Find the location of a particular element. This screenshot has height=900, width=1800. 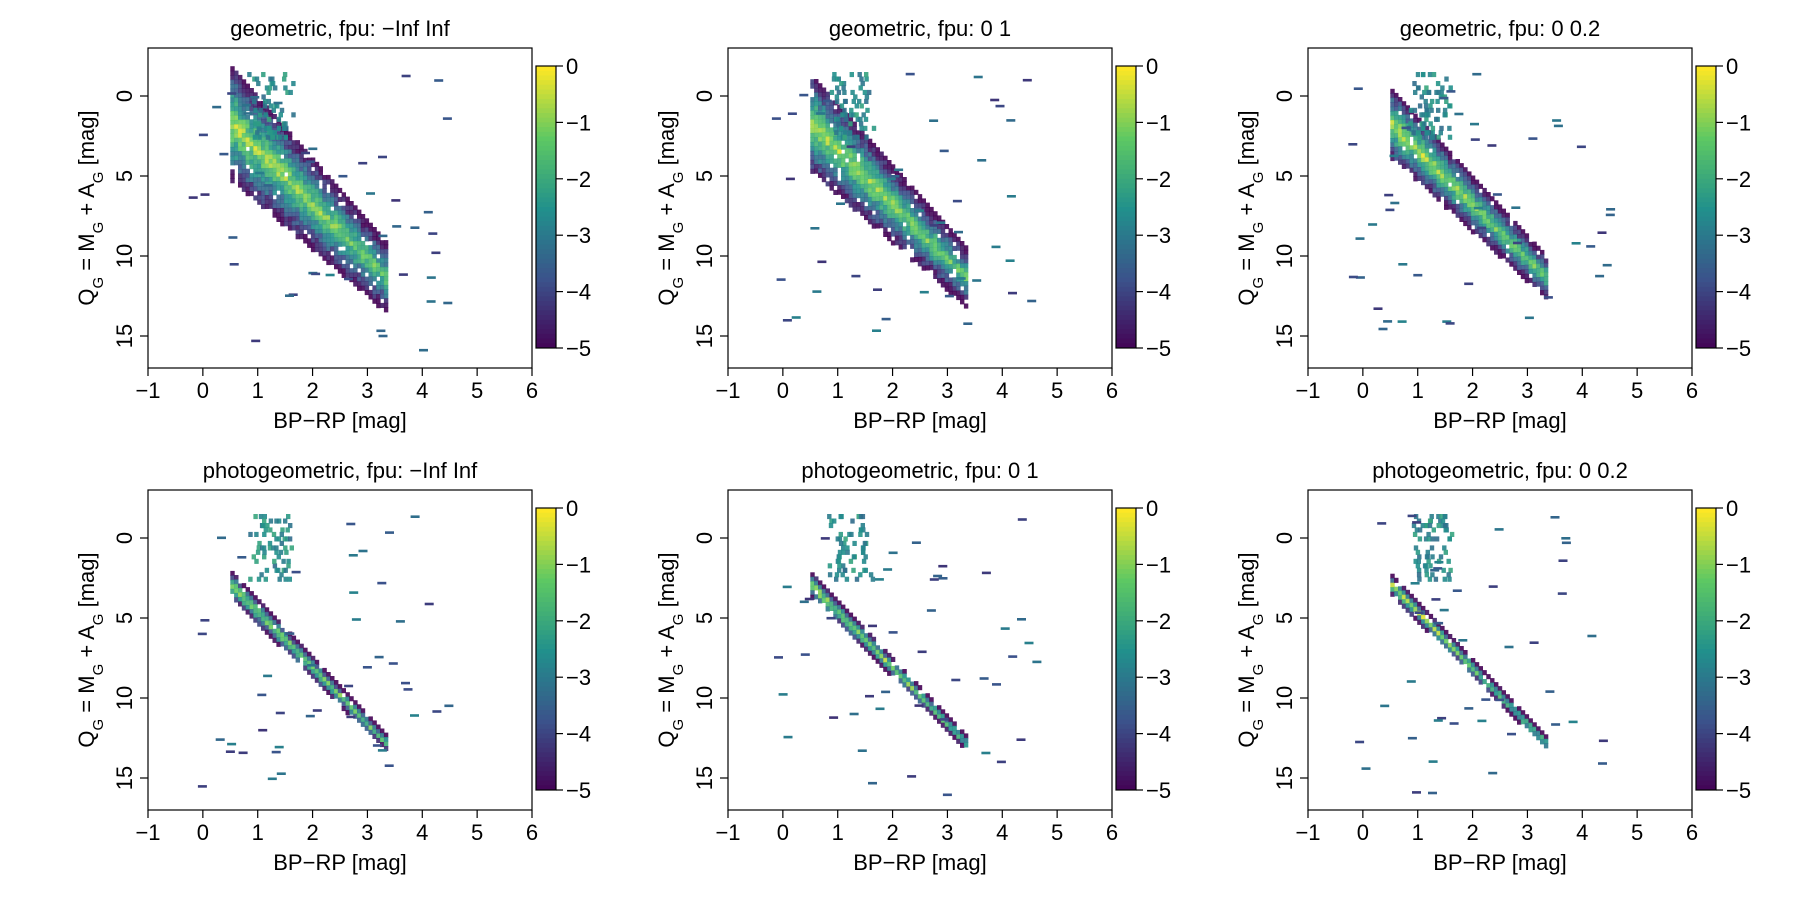

x-tick-label: 6 is located at coordinates (1692, 390).